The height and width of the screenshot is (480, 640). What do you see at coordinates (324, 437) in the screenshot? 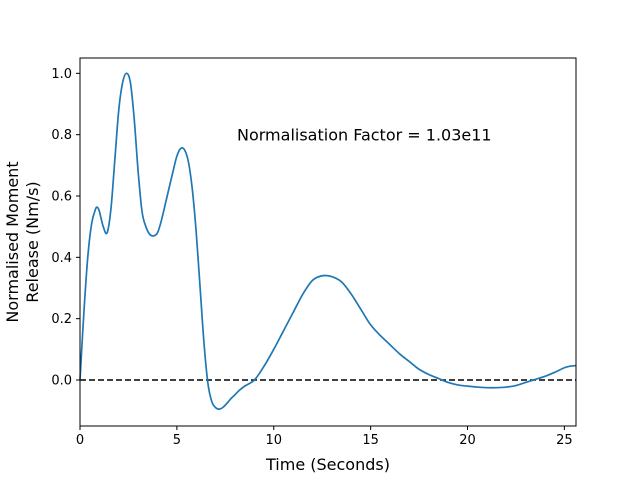
I see `x-axis-ticks: 0 5 10 15 20 25` at bounding box center [324, 437].